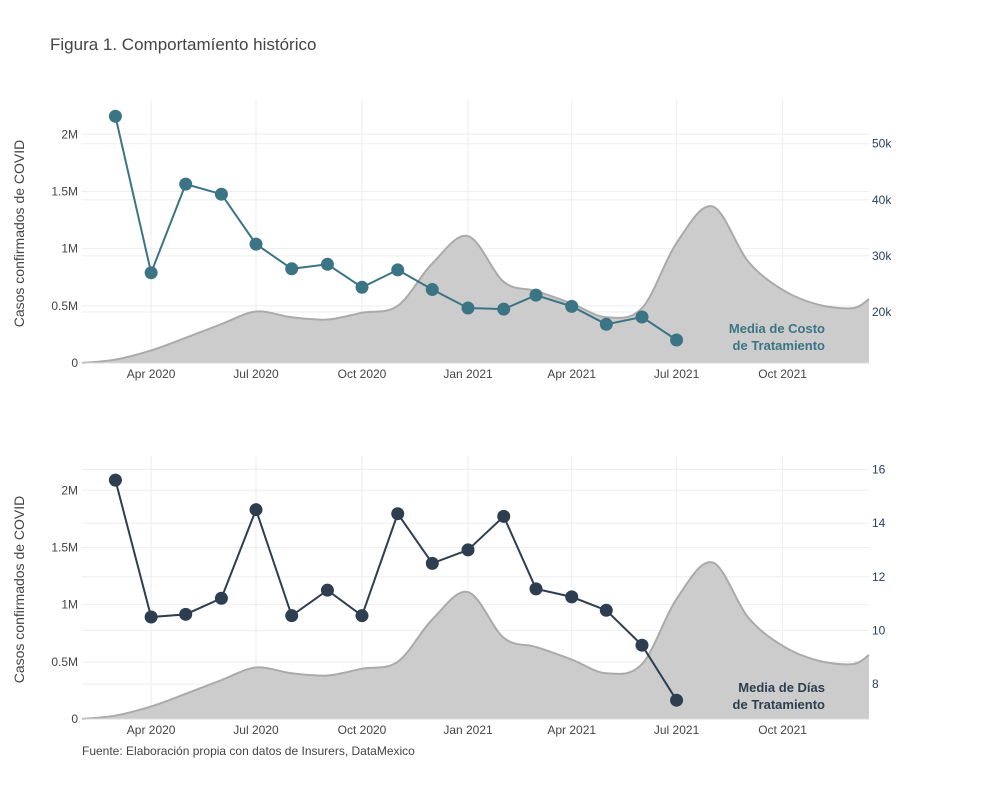 The image size is (1000, 800). Describe the element at coordinates (183, 44) in the screenshot. I see `figure-title: Figura 1. Comportamíento histórico` at that location.